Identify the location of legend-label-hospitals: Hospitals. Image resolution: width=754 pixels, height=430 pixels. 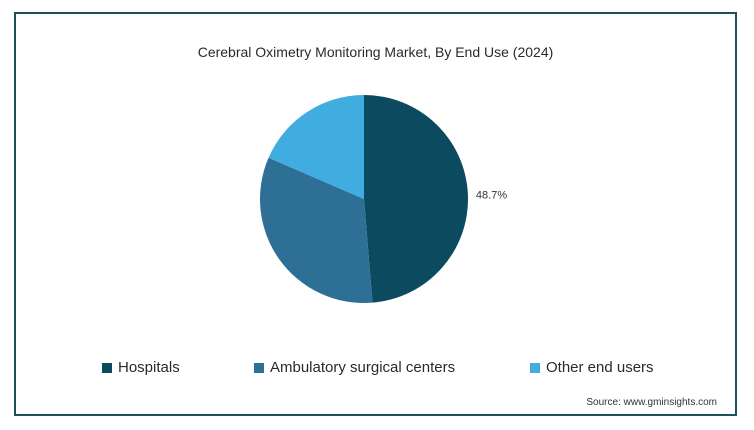
(149, 367).